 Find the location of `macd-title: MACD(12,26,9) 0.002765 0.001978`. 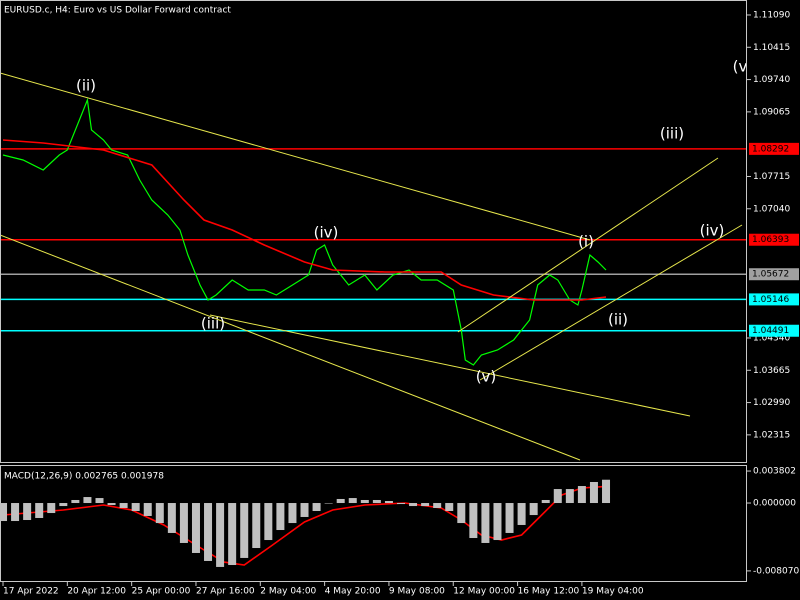

macd-title: MACD(12,26,9) 0.002765 0.001978 is located at coordinates (84, 477).